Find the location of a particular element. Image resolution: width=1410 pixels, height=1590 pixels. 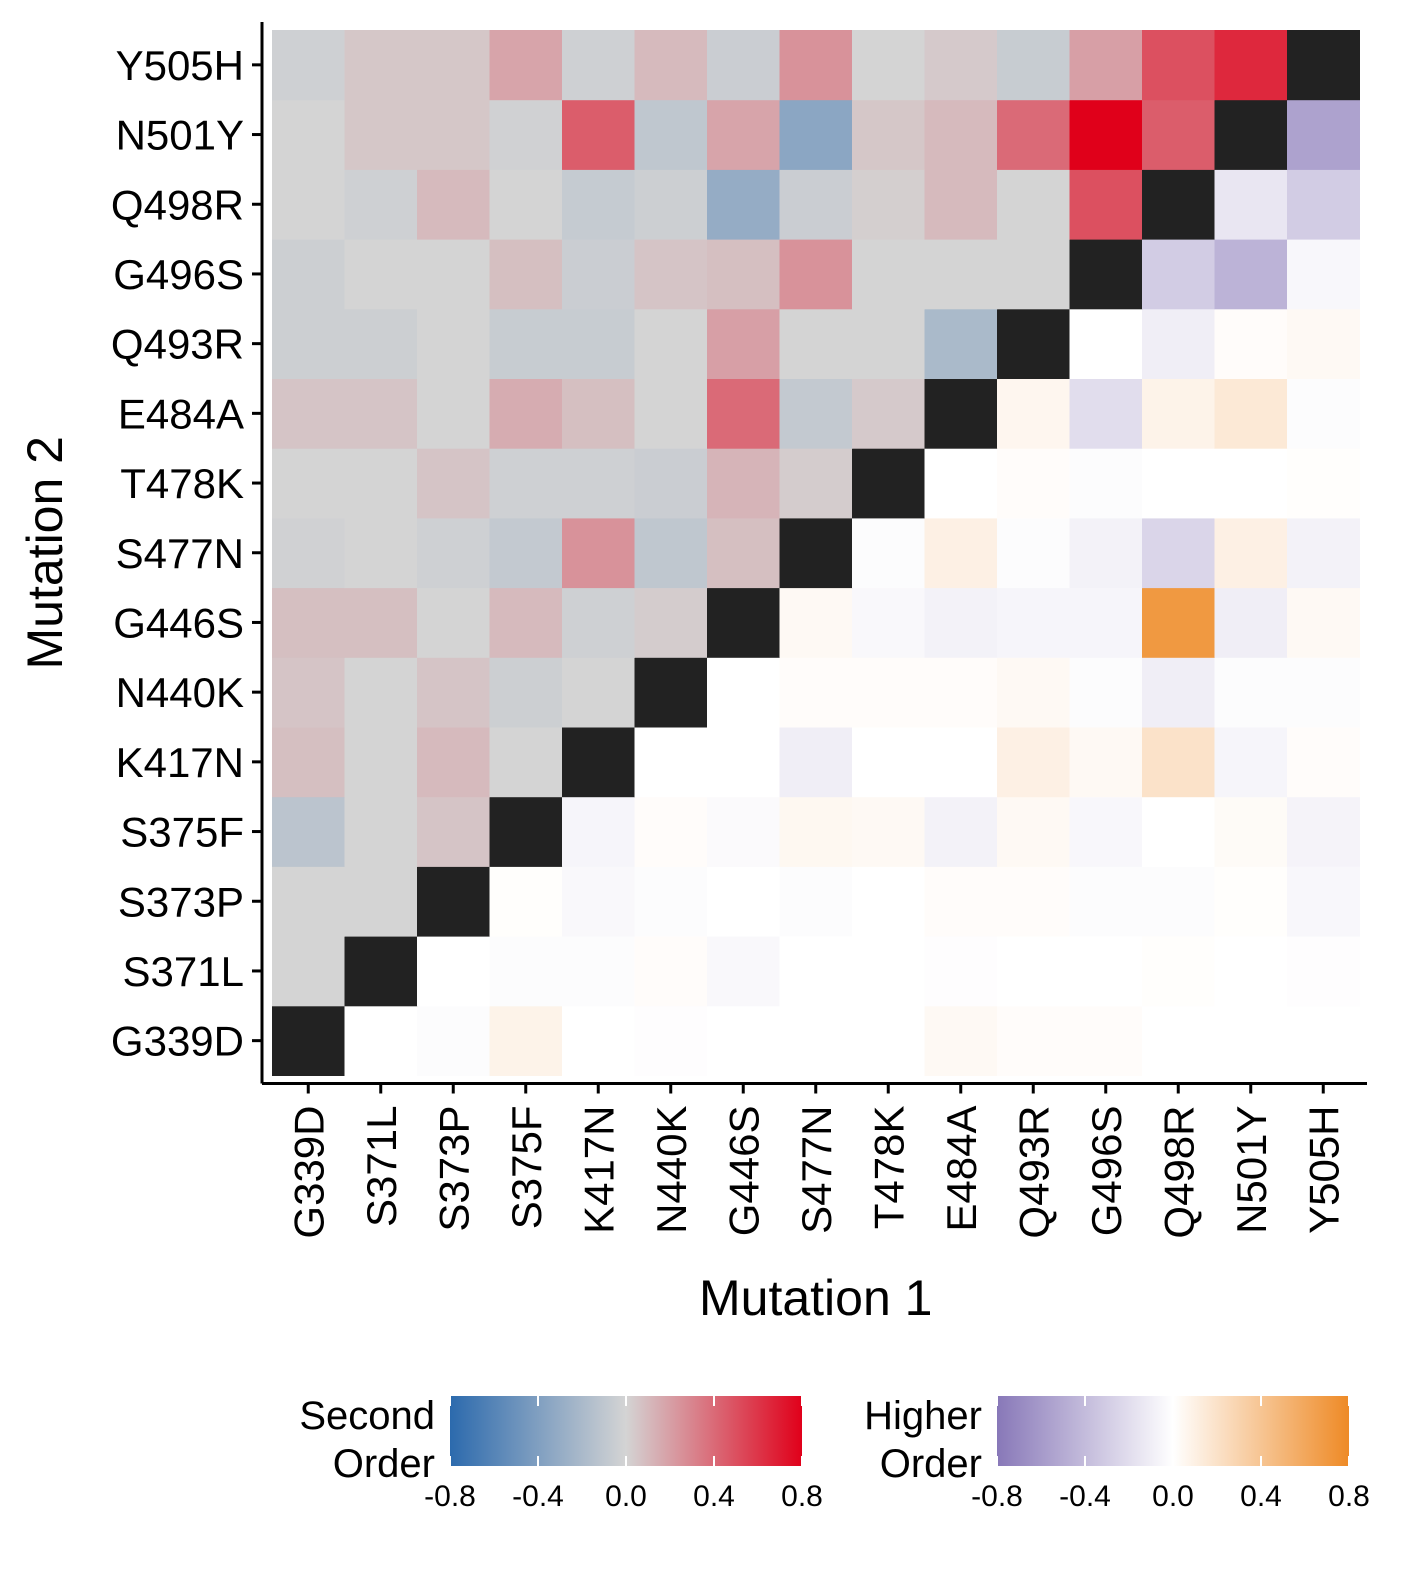

higher-order-cell-Q498R-S373P is located at coordinates (1178, 901).